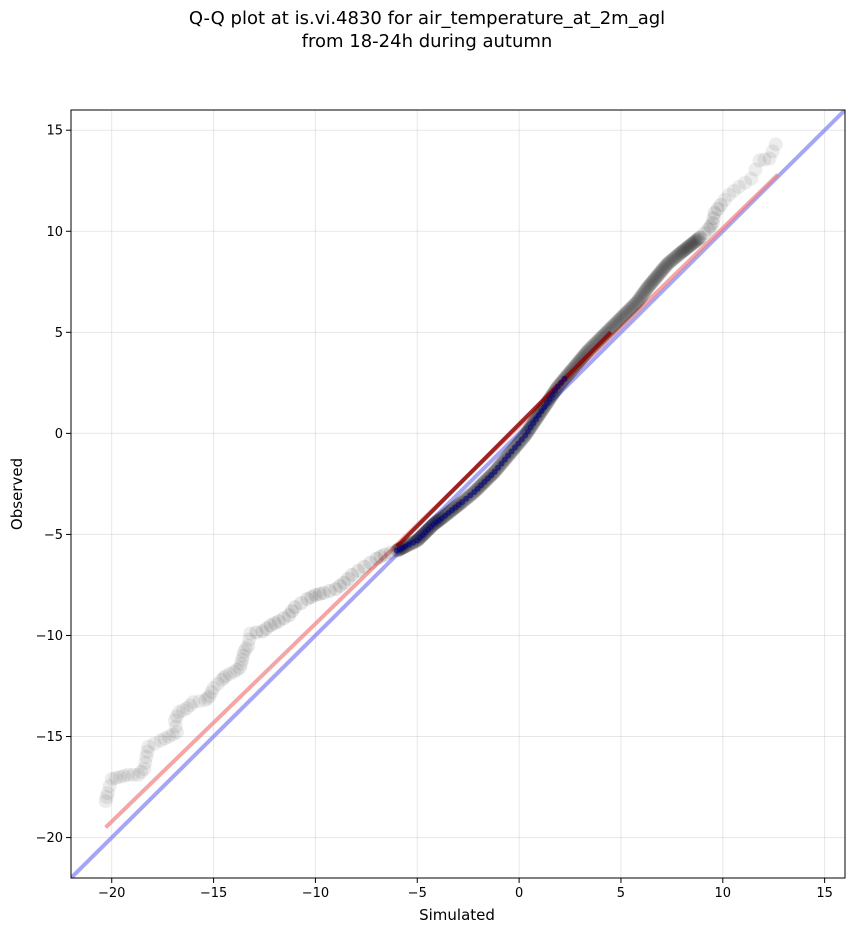 The width and height of the screenshot is (854, 934). What do you see at coordinates (49, 636) in the screenshot?
I see `y-tick-label: −10` at bounding box center [49, 636].